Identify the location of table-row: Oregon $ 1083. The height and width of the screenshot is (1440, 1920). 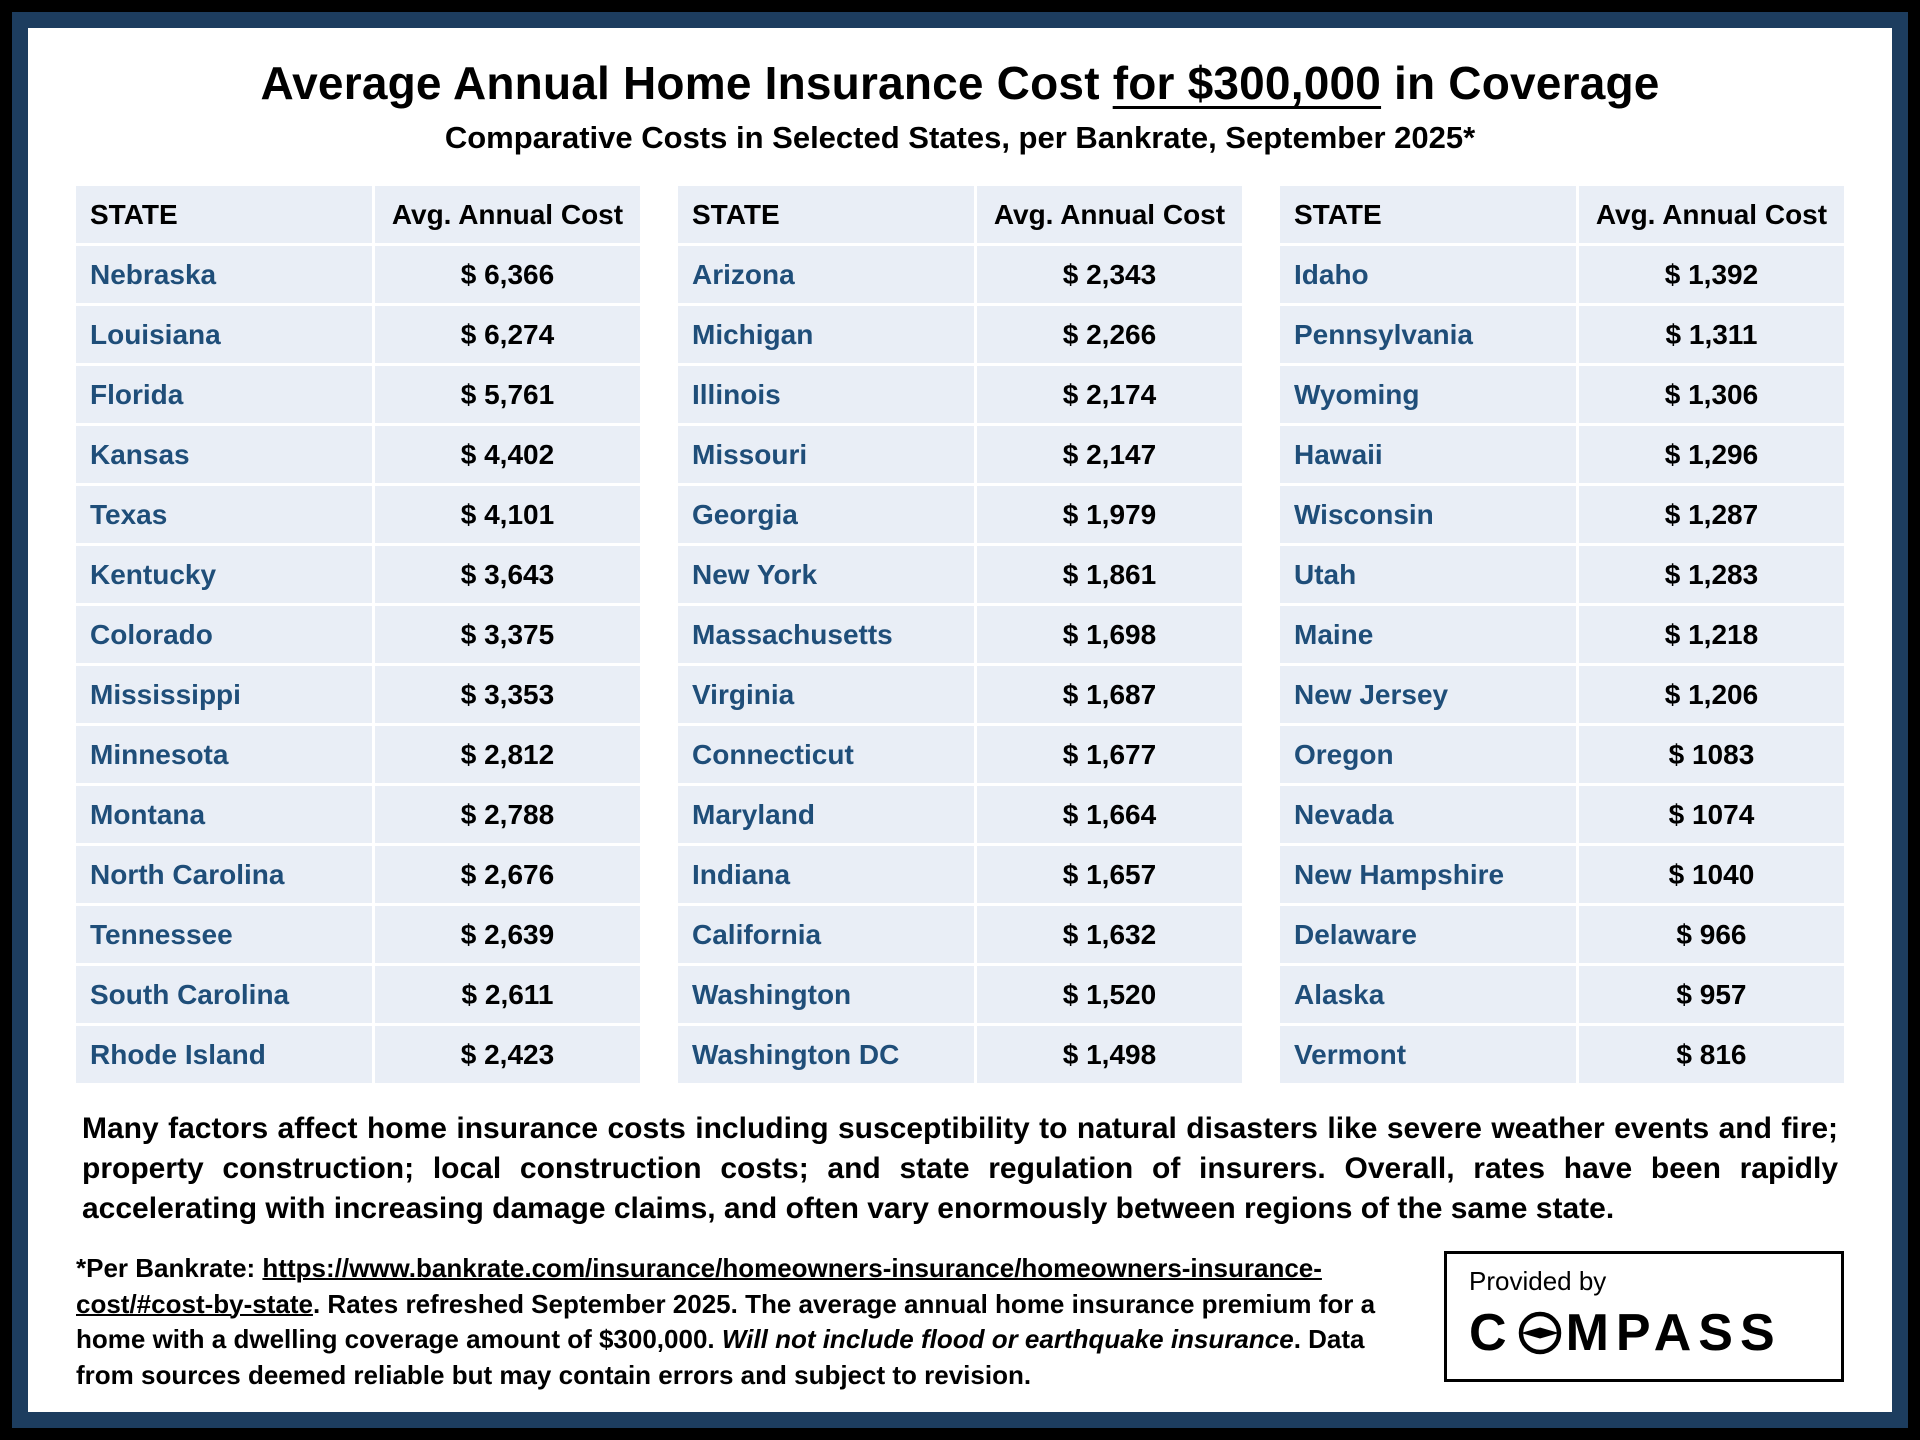
(1562, 756).